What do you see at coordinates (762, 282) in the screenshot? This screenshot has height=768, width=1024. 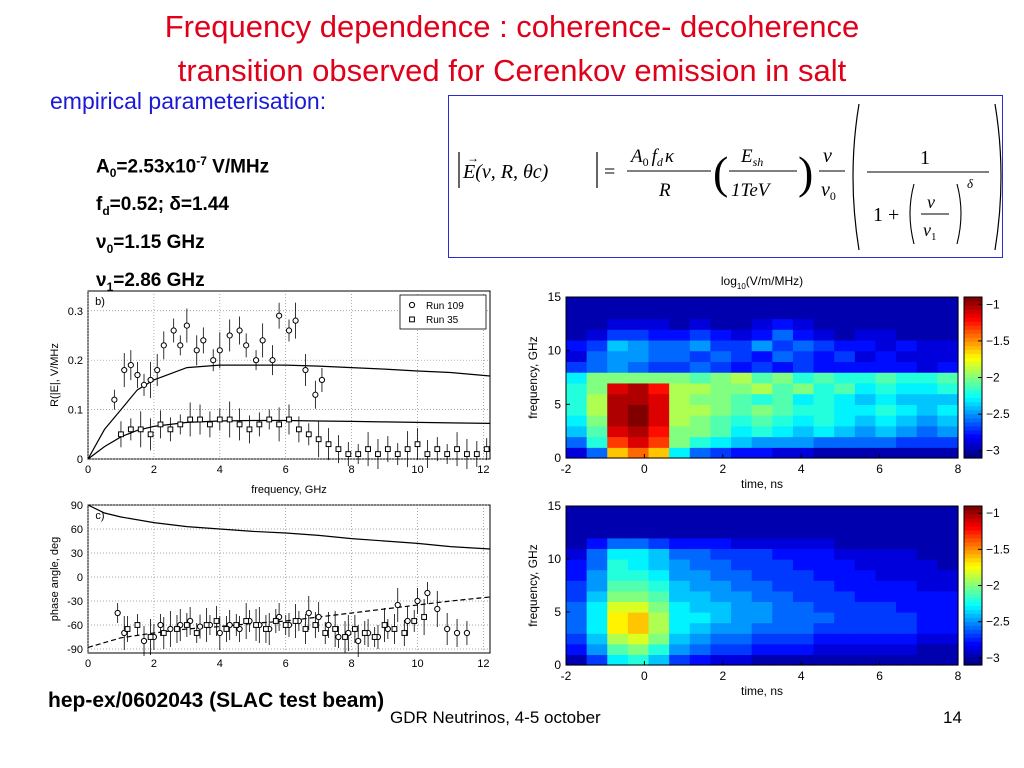 I see `heatmap-title: log10(V/m/MHz)` at bounding box center [762, 282].